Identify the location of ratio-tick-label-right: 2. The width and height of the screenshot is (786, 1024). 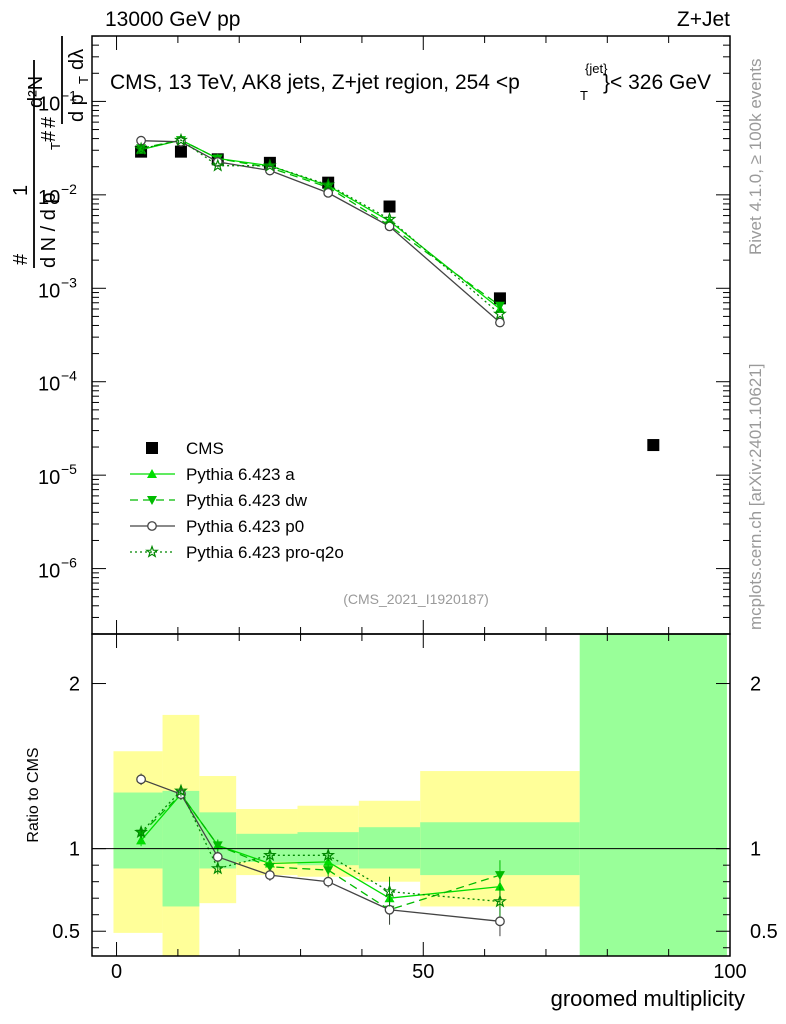
(755, 685).